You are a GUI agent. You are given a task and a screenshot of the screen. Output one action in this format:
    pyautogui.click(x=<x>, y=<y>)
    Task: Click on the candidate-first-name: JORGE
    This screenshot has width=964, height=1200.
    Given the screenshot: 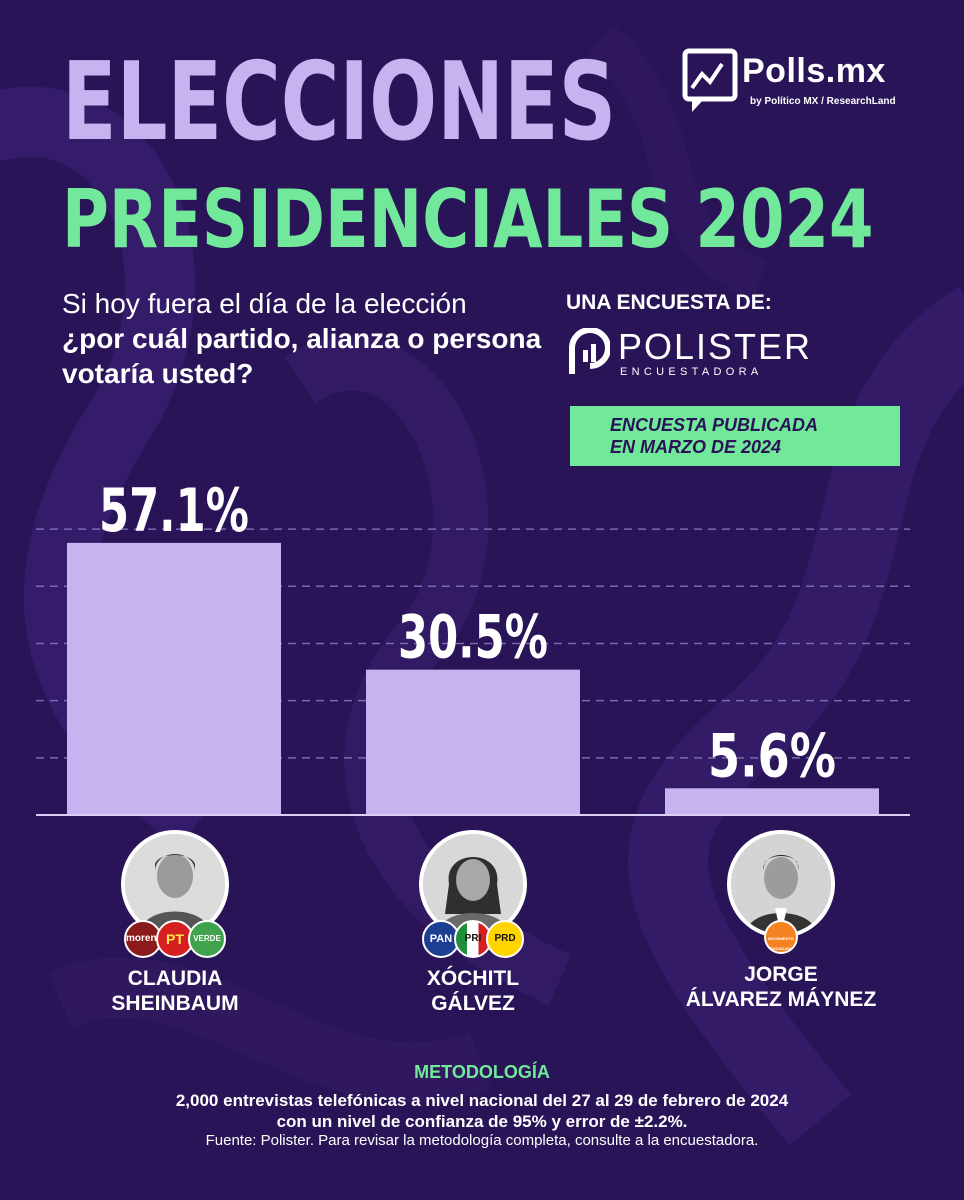 What is the action you would take?
    pyautogui.click(x=781, y=974)
    